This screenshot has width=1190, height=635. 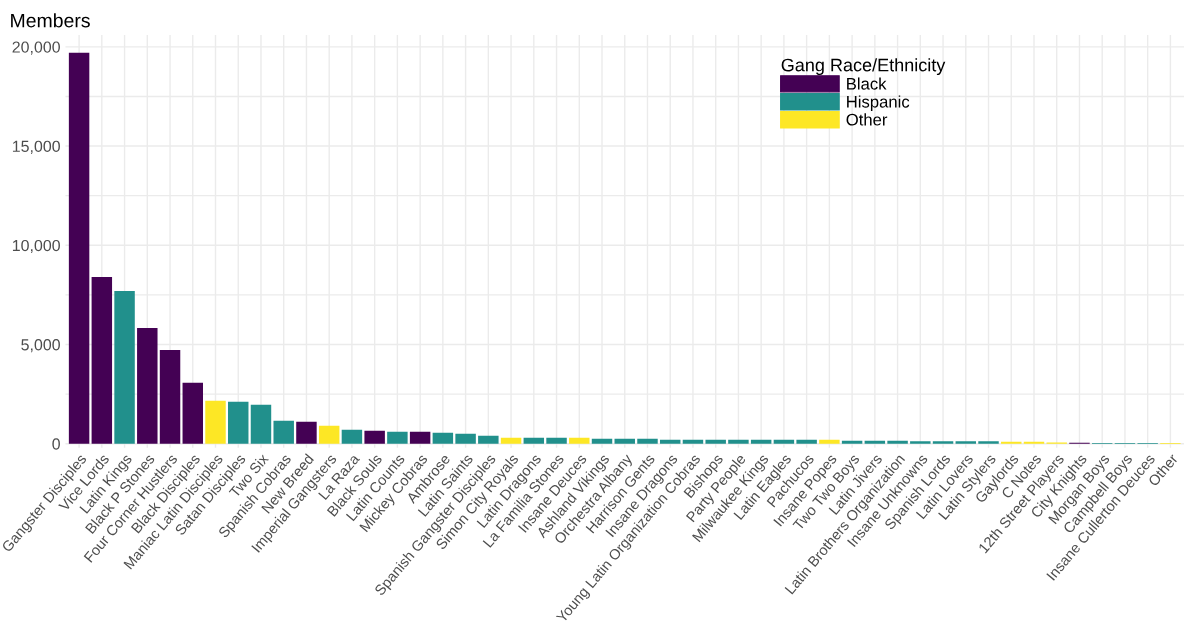 I want to click on y-tick-label: 20,000, so click(x=36, y=48).